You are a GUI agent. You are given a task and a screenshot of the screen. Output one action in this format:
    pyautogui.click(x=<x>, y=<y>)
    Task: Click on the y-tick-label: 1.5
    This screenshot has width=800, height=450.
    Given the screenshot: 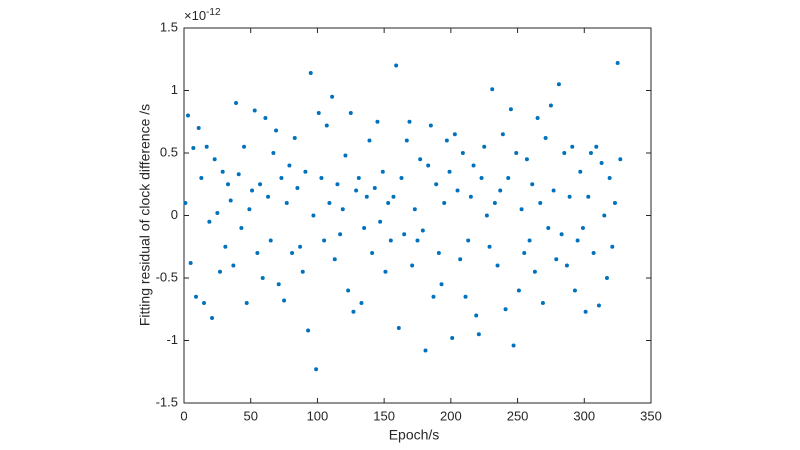 What is the action you would take?
    pyautogui.click(x=169, y=26)
    